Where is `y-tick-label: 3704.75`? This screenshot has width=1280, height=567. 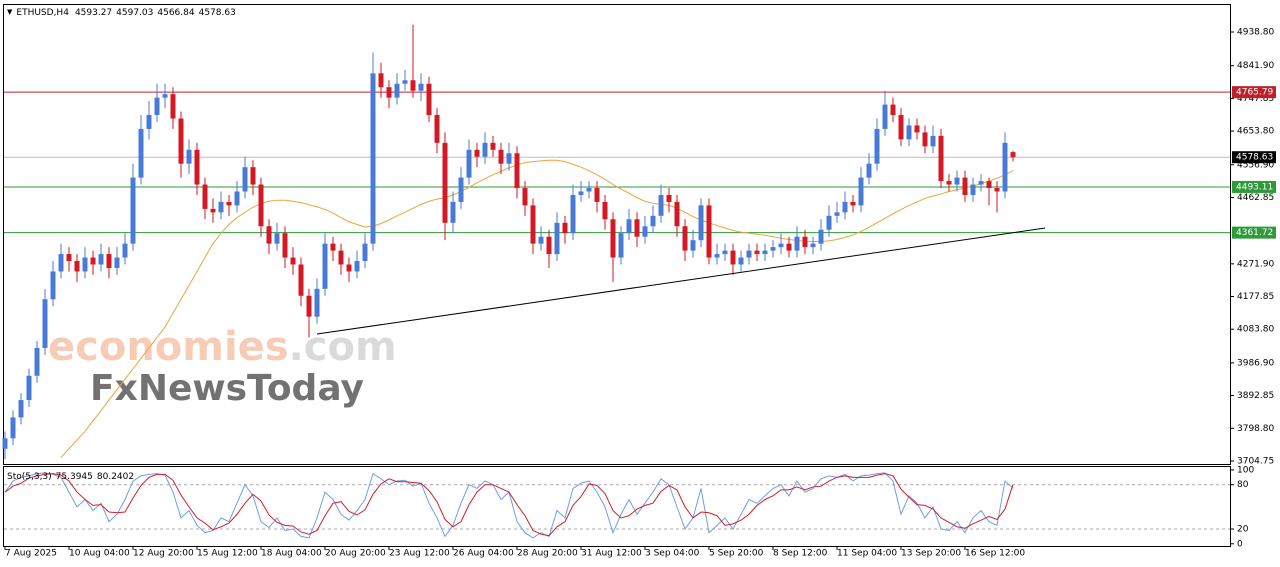 y-tick-label: 3704.75 is located at coordinates (1255, 461).